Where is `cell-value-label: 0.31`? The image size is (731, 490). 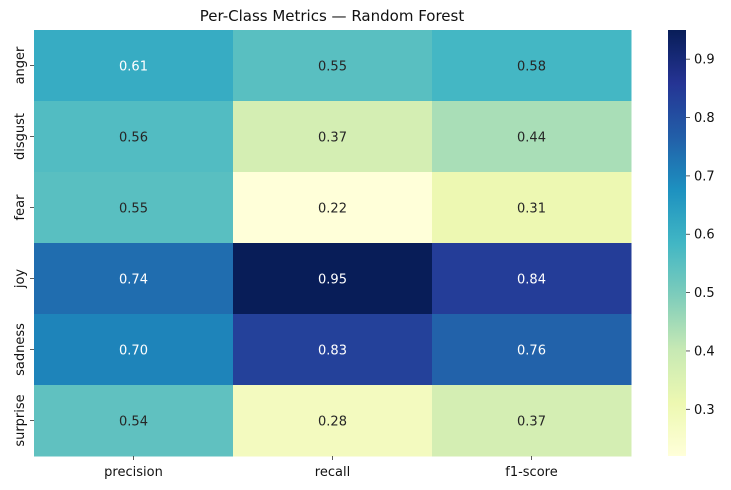
cell-value-label: 0.31 is located at coordinates (531, 209).